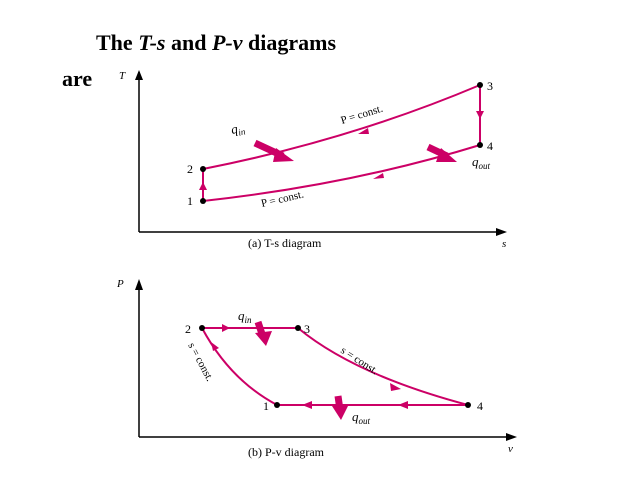 The image size is (638, 479). I want to click on pv-arrow-bottom-right-icon, so click(403, 405).